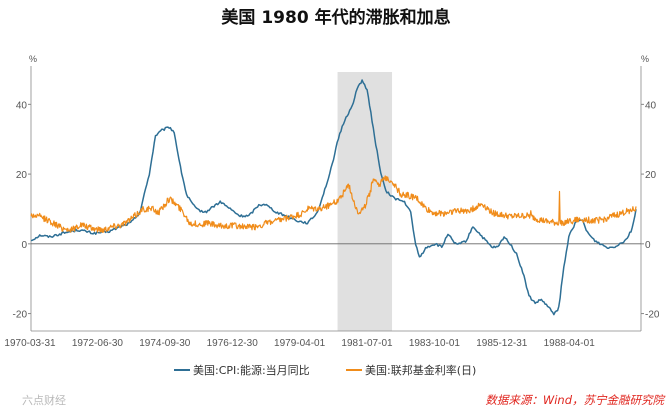 This screenshot has width=672, height=411. Describe the element at coordinates (435, 343) in the screenshot. I see `x-tick-label: 1983-10-01` at that location.